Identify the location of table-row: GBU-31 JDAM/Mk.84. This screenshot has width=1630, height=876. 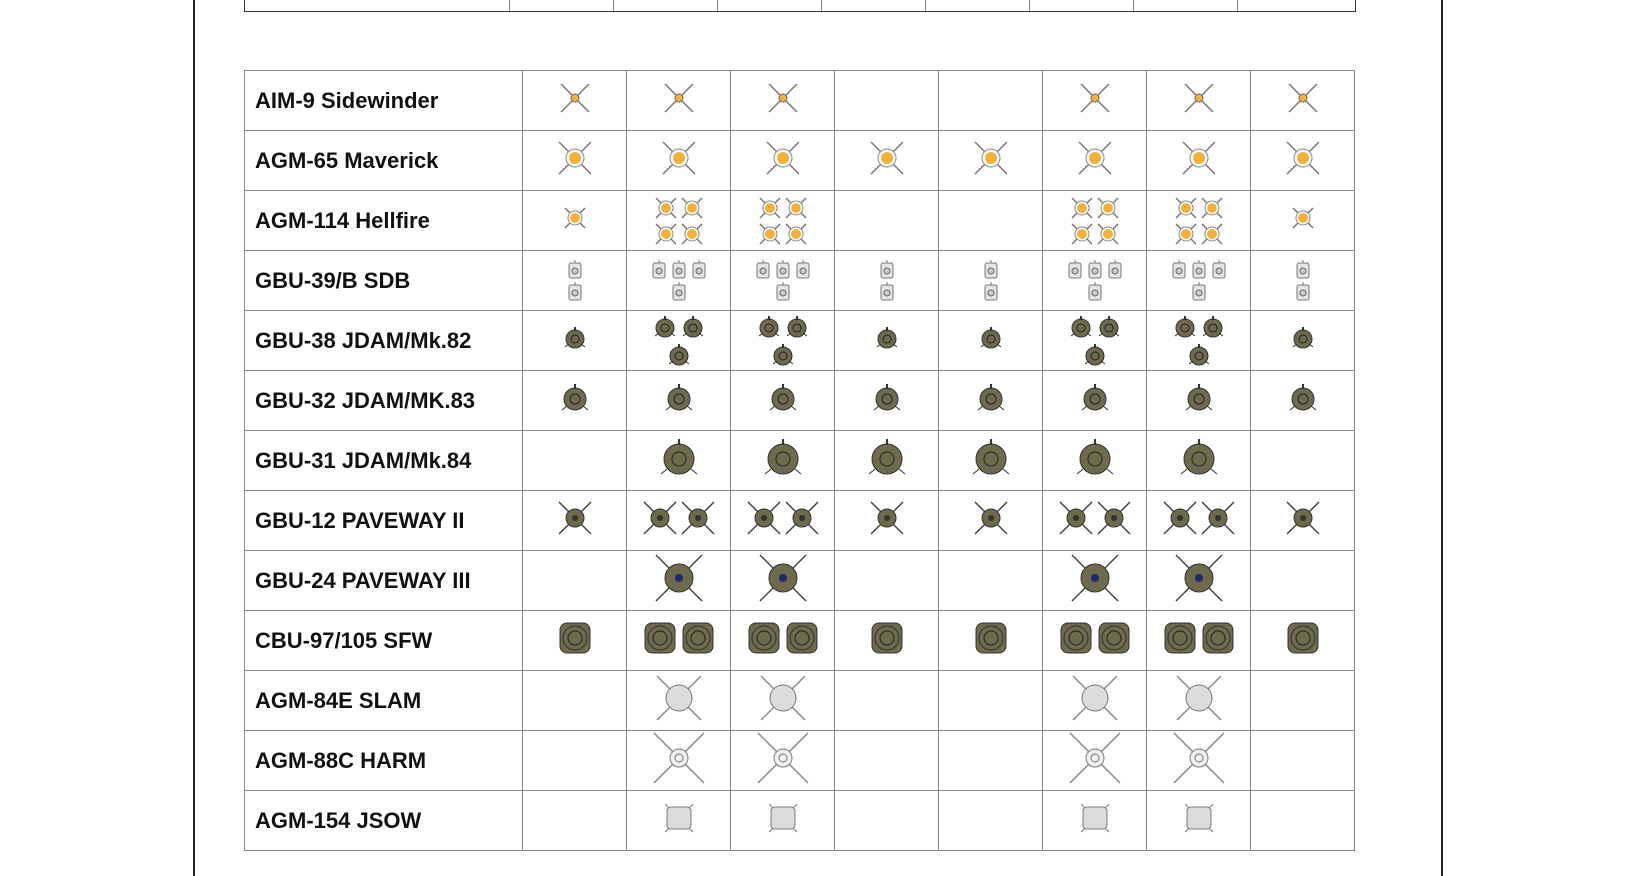
(799, 460).